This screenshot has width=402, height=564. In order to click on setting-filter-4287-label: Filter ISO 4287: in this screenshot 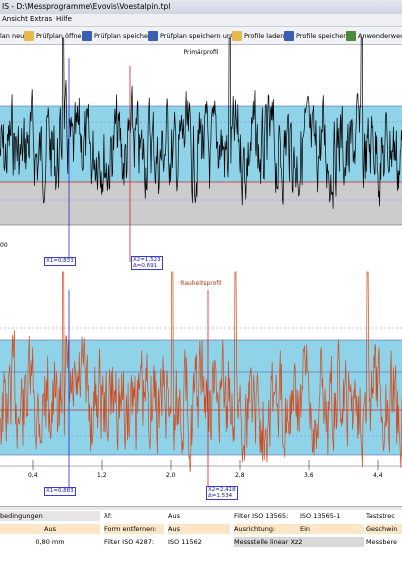, I will do `click(129, 542)`.